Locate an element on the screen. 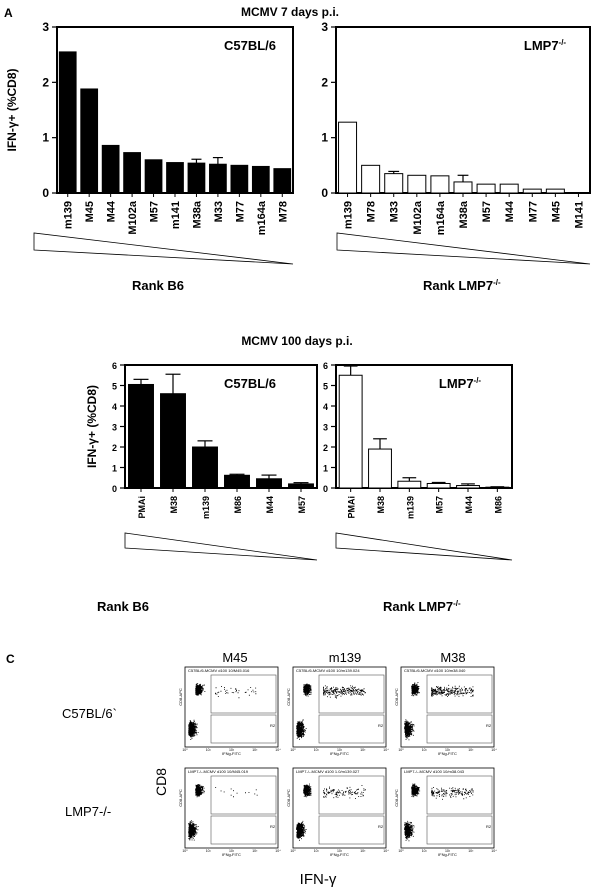 This screenshot has width=597, height=893. x-tick-label: m139 is located at coordinates (69, 215).